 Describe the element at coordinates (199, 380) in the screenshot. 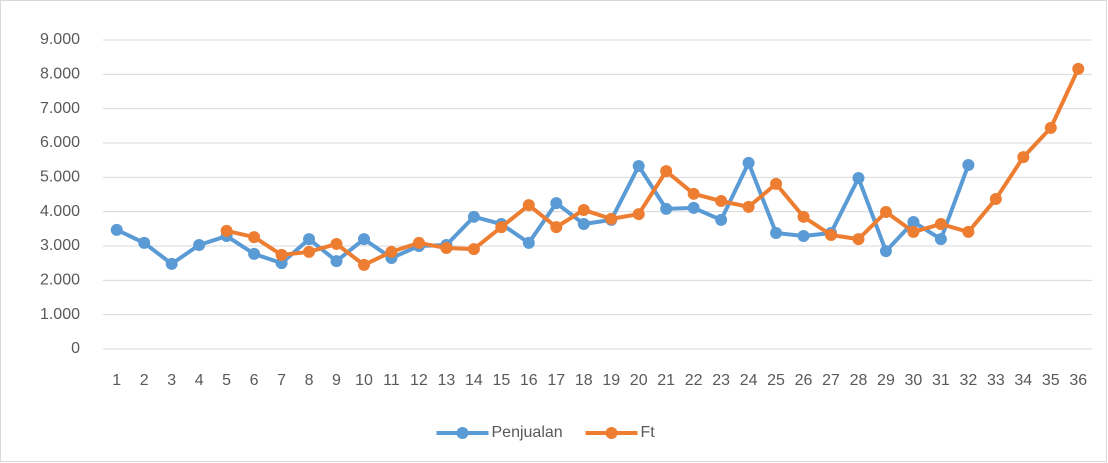

I see `x-tick-label: 4` at that location.